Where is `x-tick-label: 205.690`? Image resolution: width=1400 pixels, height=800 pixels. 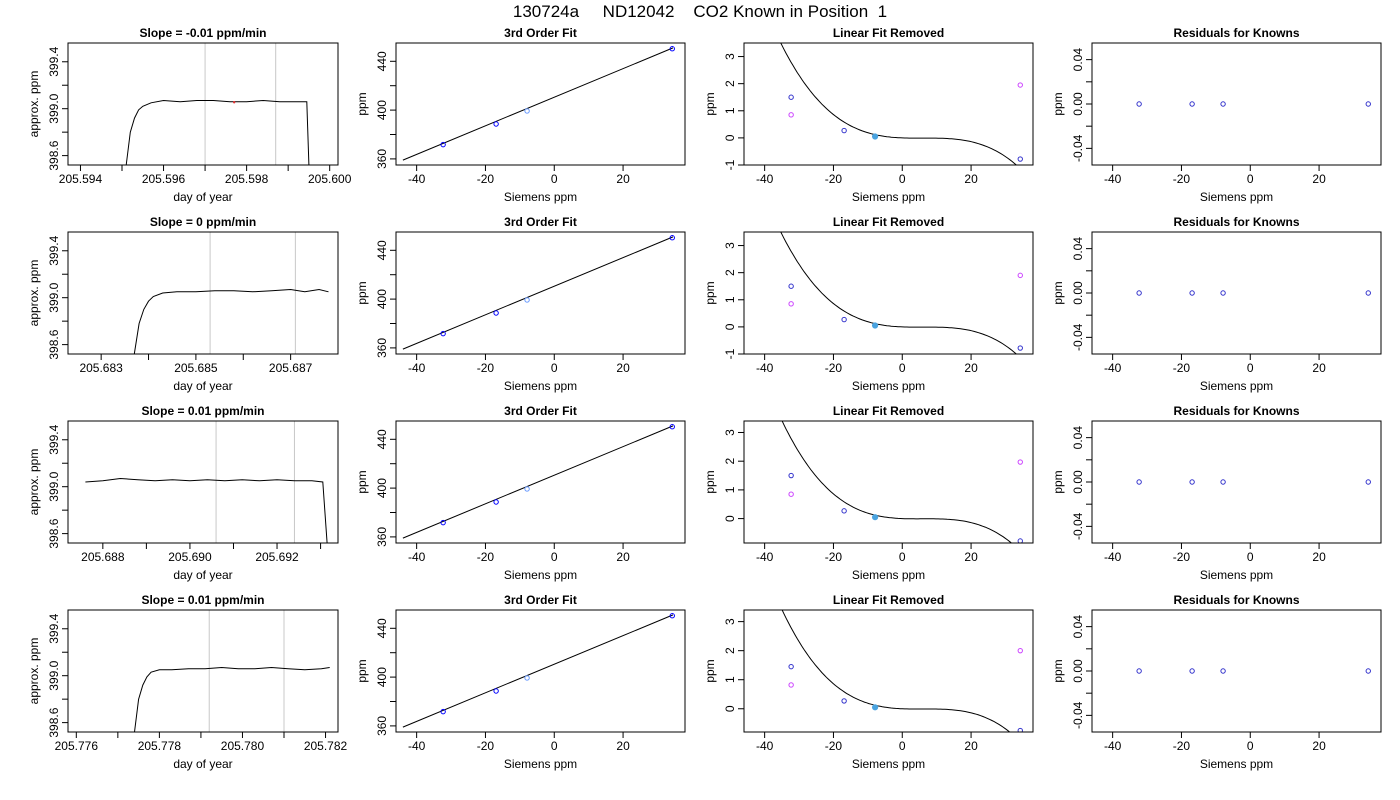
x-tick-label: 205.690 is located at coordinates (190, 557).